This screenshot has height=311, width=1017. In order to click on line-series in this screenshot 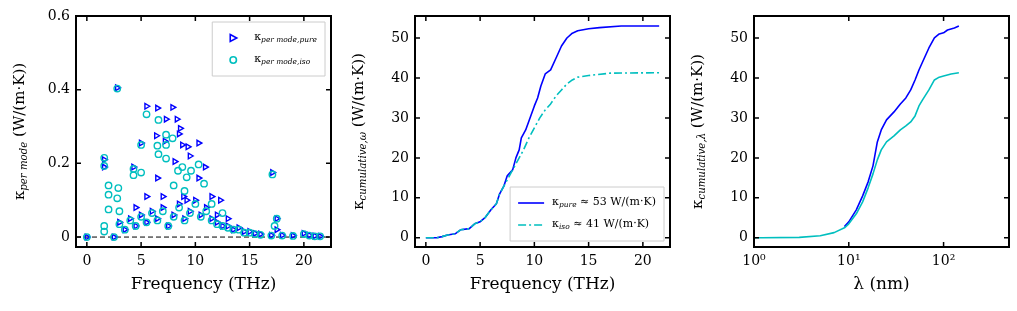, I will do `click(542, 155)`.